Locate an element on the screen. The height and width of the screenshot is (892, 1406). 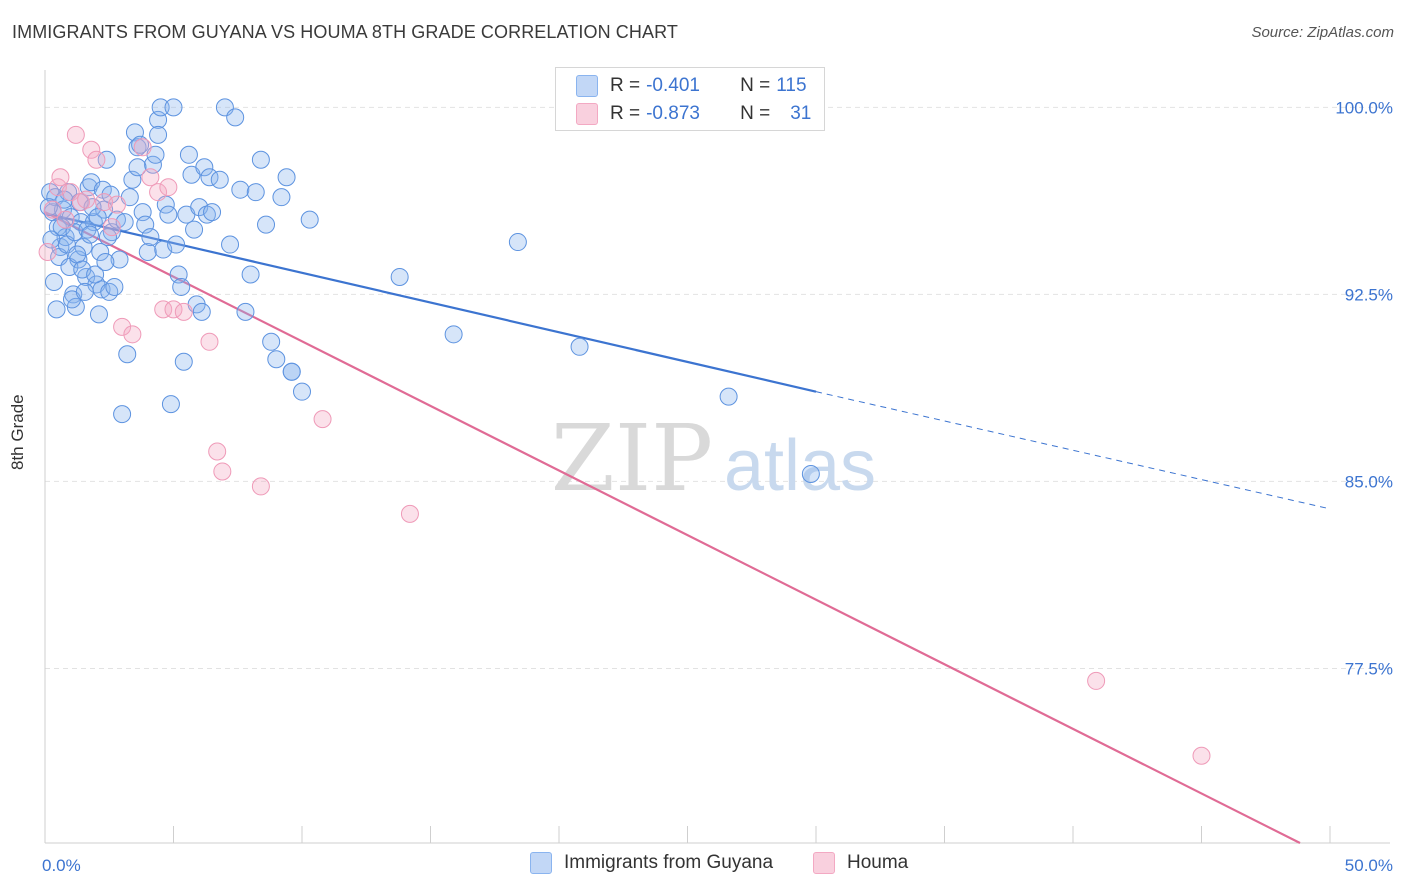
watermark-atlas: atlas is located at coordinates (800, 466).